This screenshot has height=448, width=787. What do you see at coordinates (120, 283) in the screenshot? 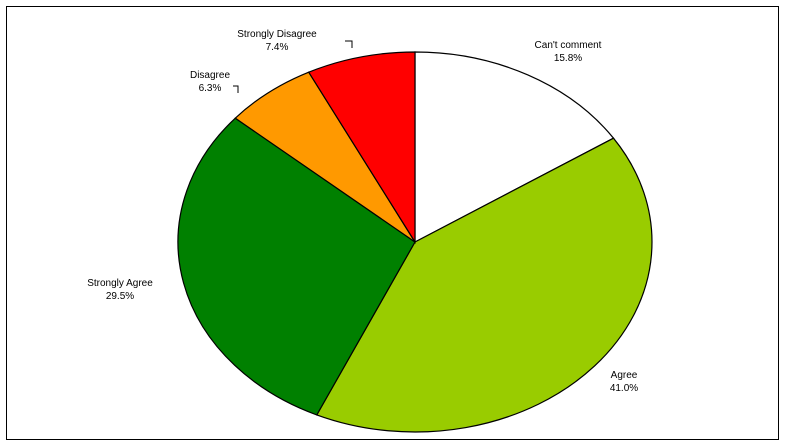
I see `slice-label-strongly-agree: Strongly Agree` at bounding box center [120, 283].